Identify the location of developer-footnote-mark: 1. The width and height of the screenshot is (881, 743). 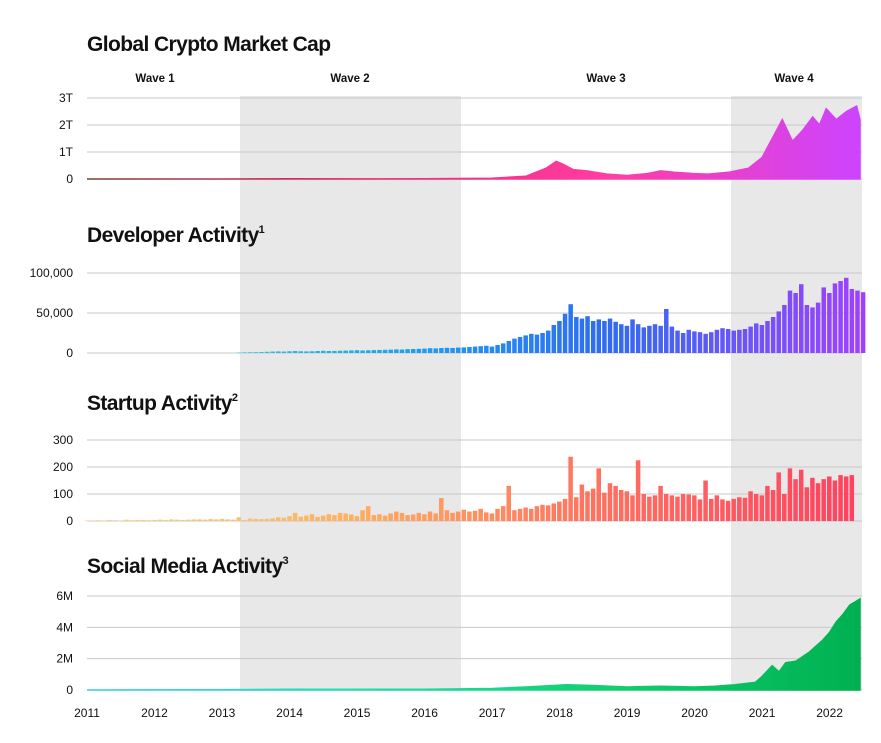
(262, 230).